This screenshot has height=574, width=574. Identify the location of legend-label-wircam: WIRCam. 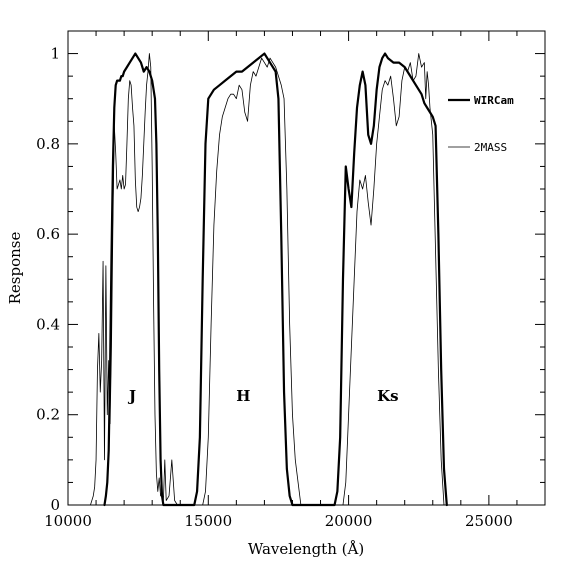
(494, 100).